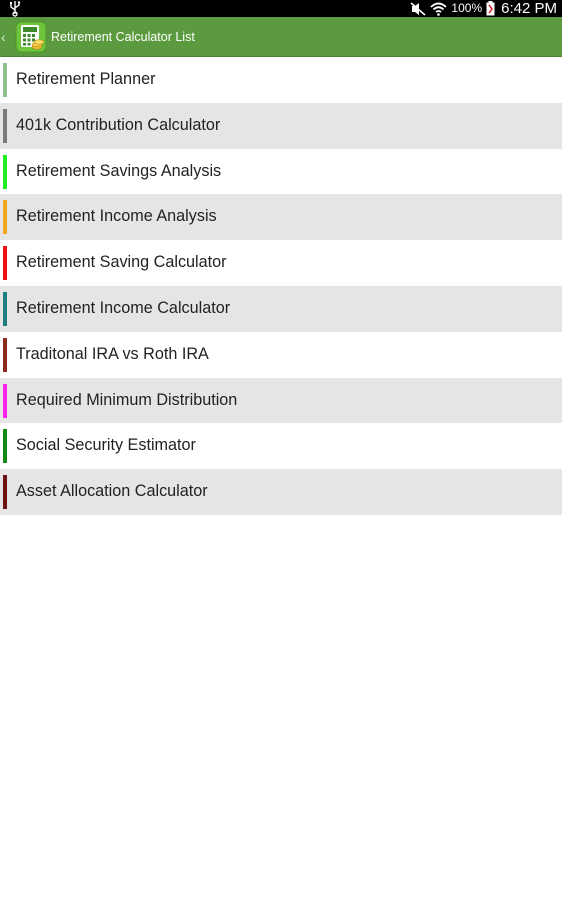 The width and height of the screenshot is (562, 900). I want to click on battery-icon, so click(490, 8).